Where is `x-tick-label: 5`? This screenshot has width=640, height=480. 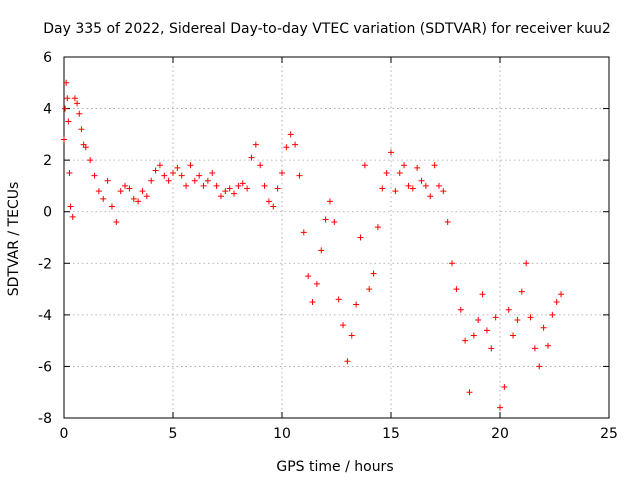
x-tick-label: 5 is located at coordinates (173, 434).